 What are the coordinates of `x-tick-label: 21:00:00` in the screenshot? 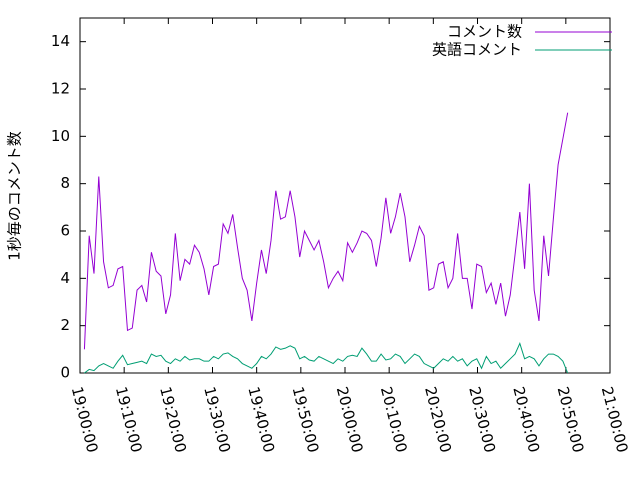 It's located at (615, 420).